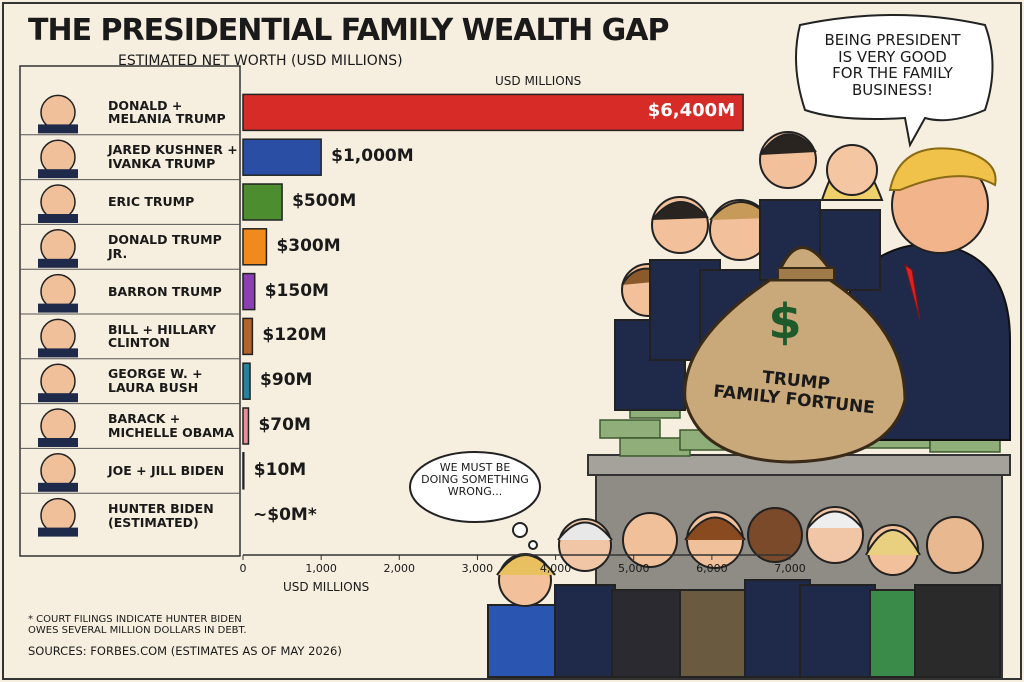 This screenshot has height=682, width=1024. What do you see at coordinates (294, 335) in the screenshot?
I see `value-label: $120M` at bounding box center [294, 335].